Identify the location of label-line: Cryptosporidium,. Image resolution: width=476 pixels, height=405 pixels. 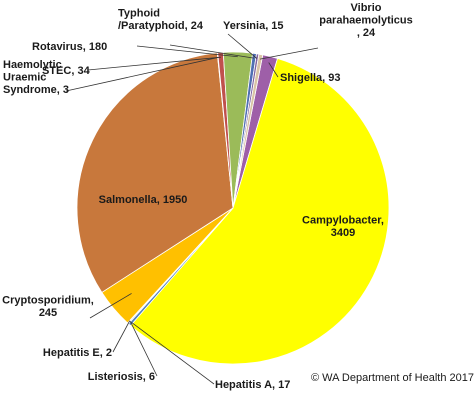
(48, 301).